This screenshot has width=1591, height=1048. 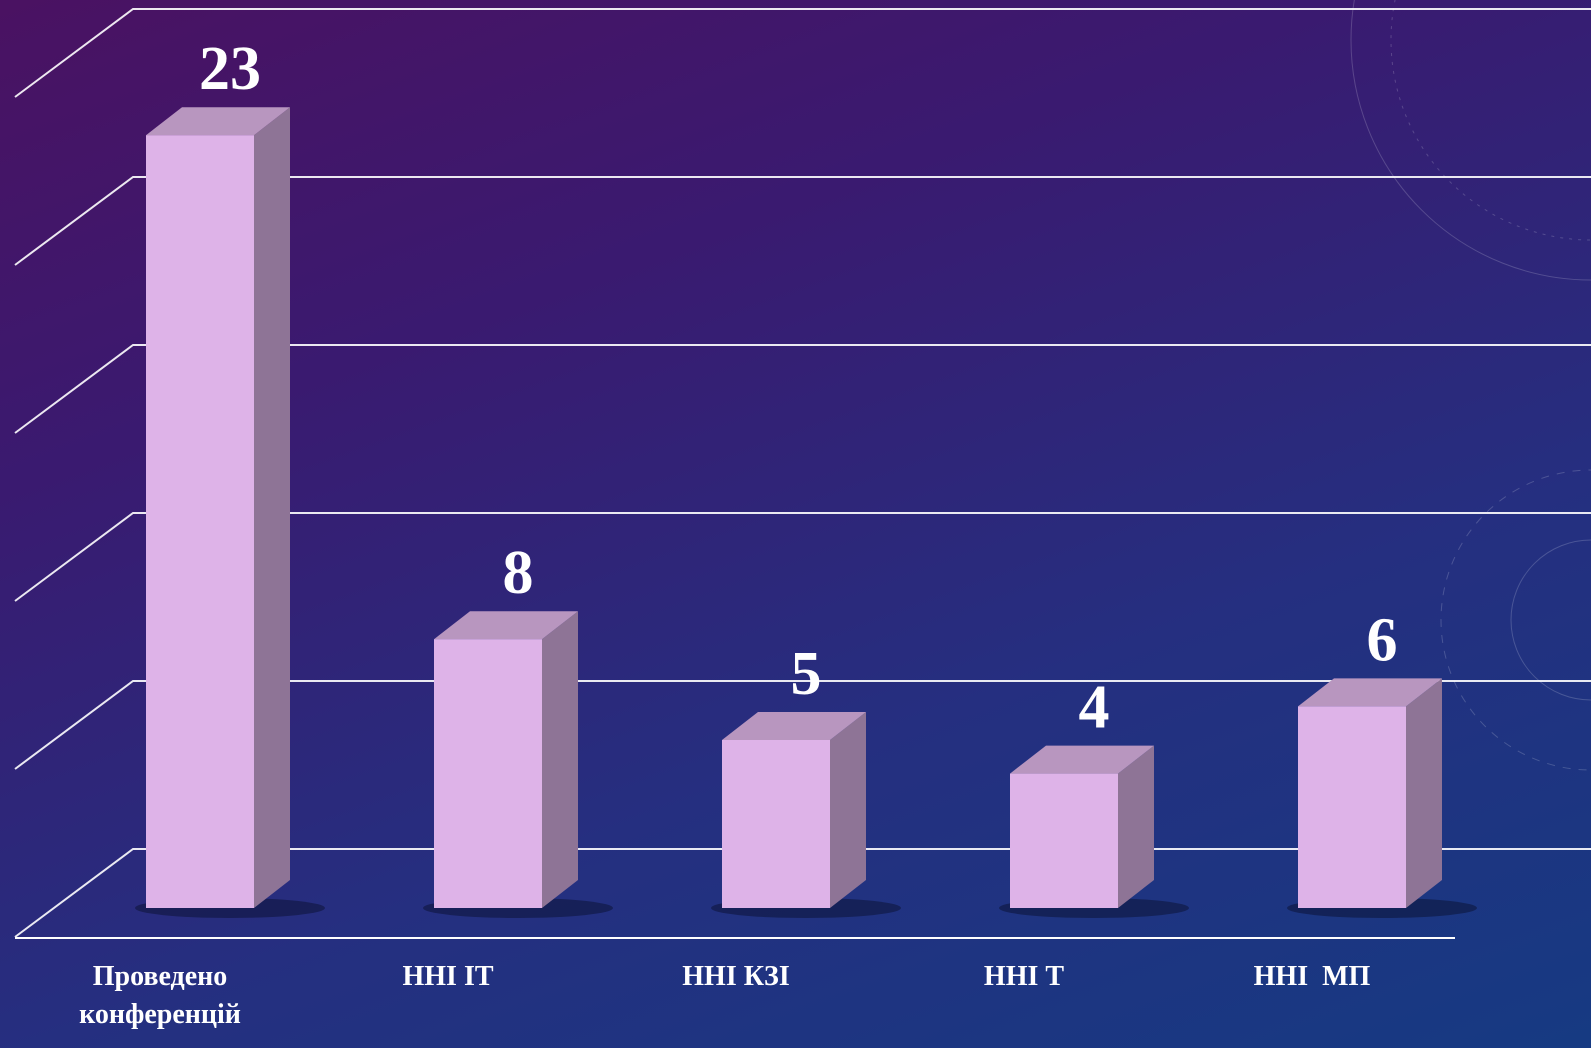 I want to click on x-tick-label: ННІ ІТ, so click(x=448, y=976).